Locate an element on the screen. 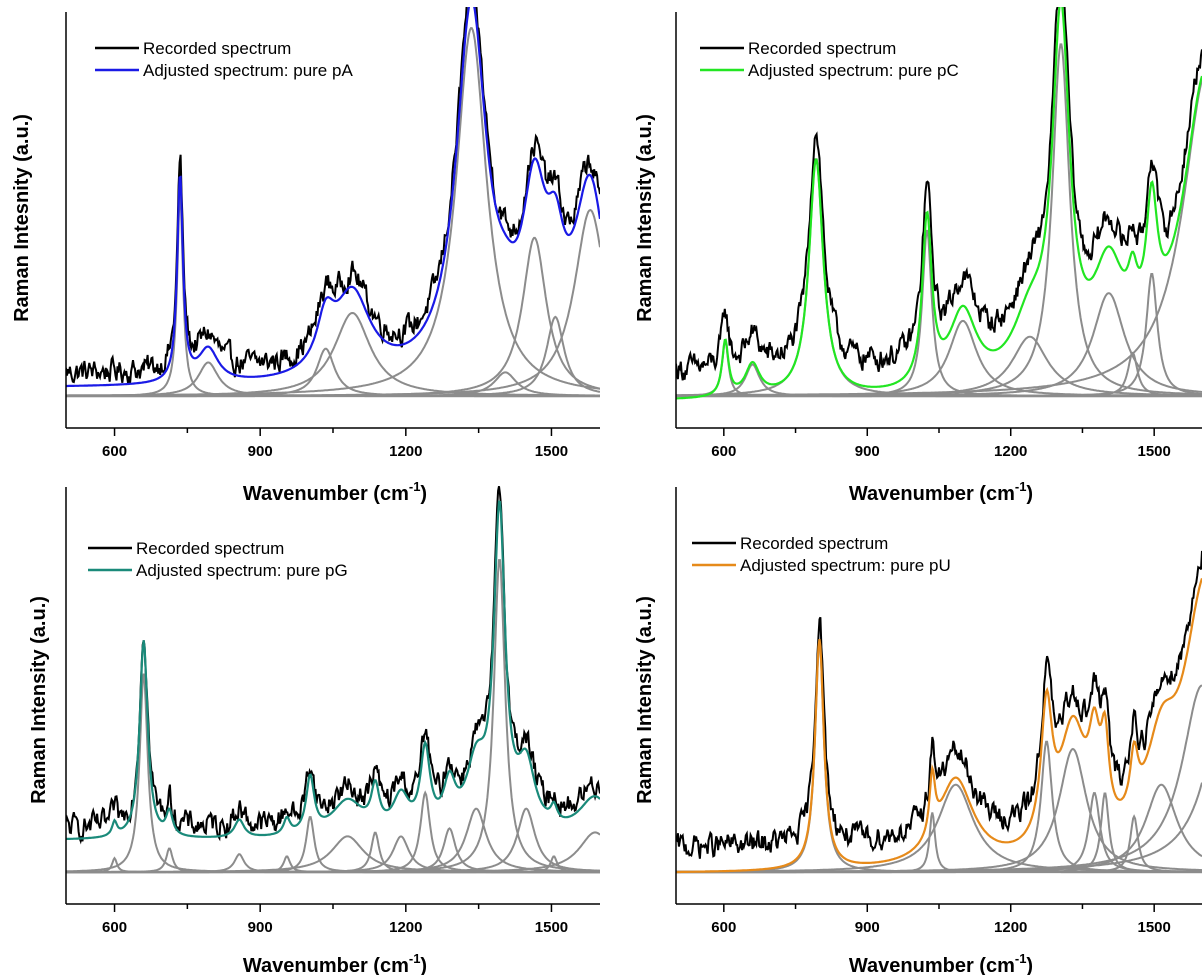 The image size is (1202, 975). legend-label: Adjusted spectrum: pure pC is located at coordinates (853, 70).